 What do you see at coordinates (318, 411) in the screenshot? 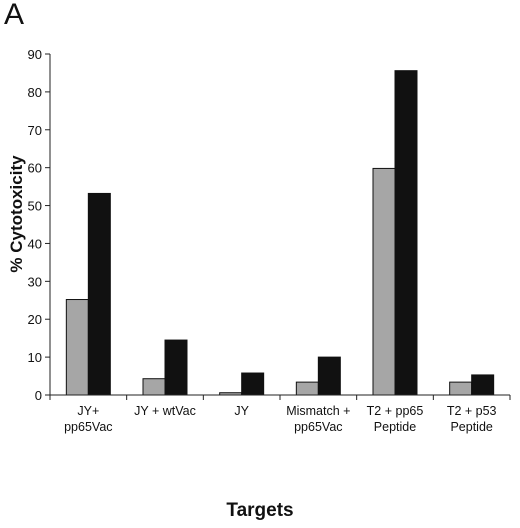
I see `x-tick-label: Mismatch +` at bounding box center [318, 411].